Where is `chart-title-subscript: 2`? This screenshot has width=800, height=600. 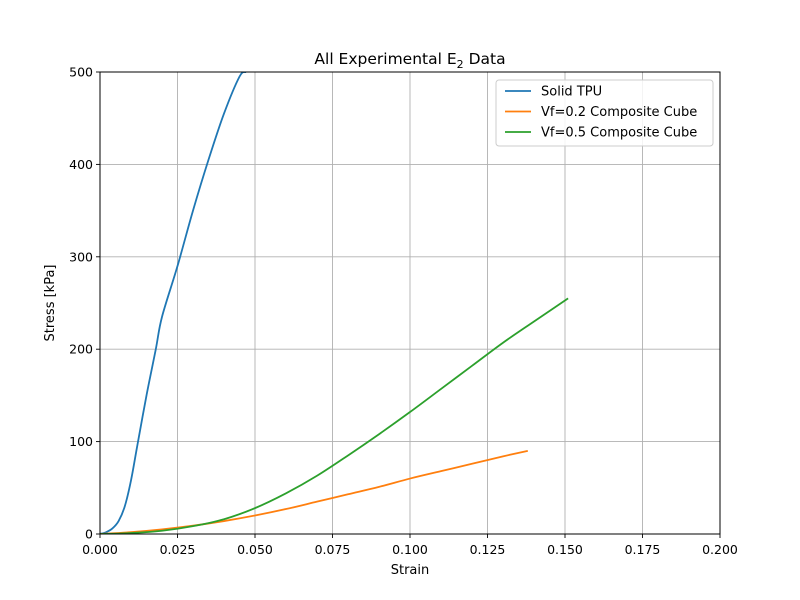 chart-title-subscript: 2 is located at coordinates (460, 64).